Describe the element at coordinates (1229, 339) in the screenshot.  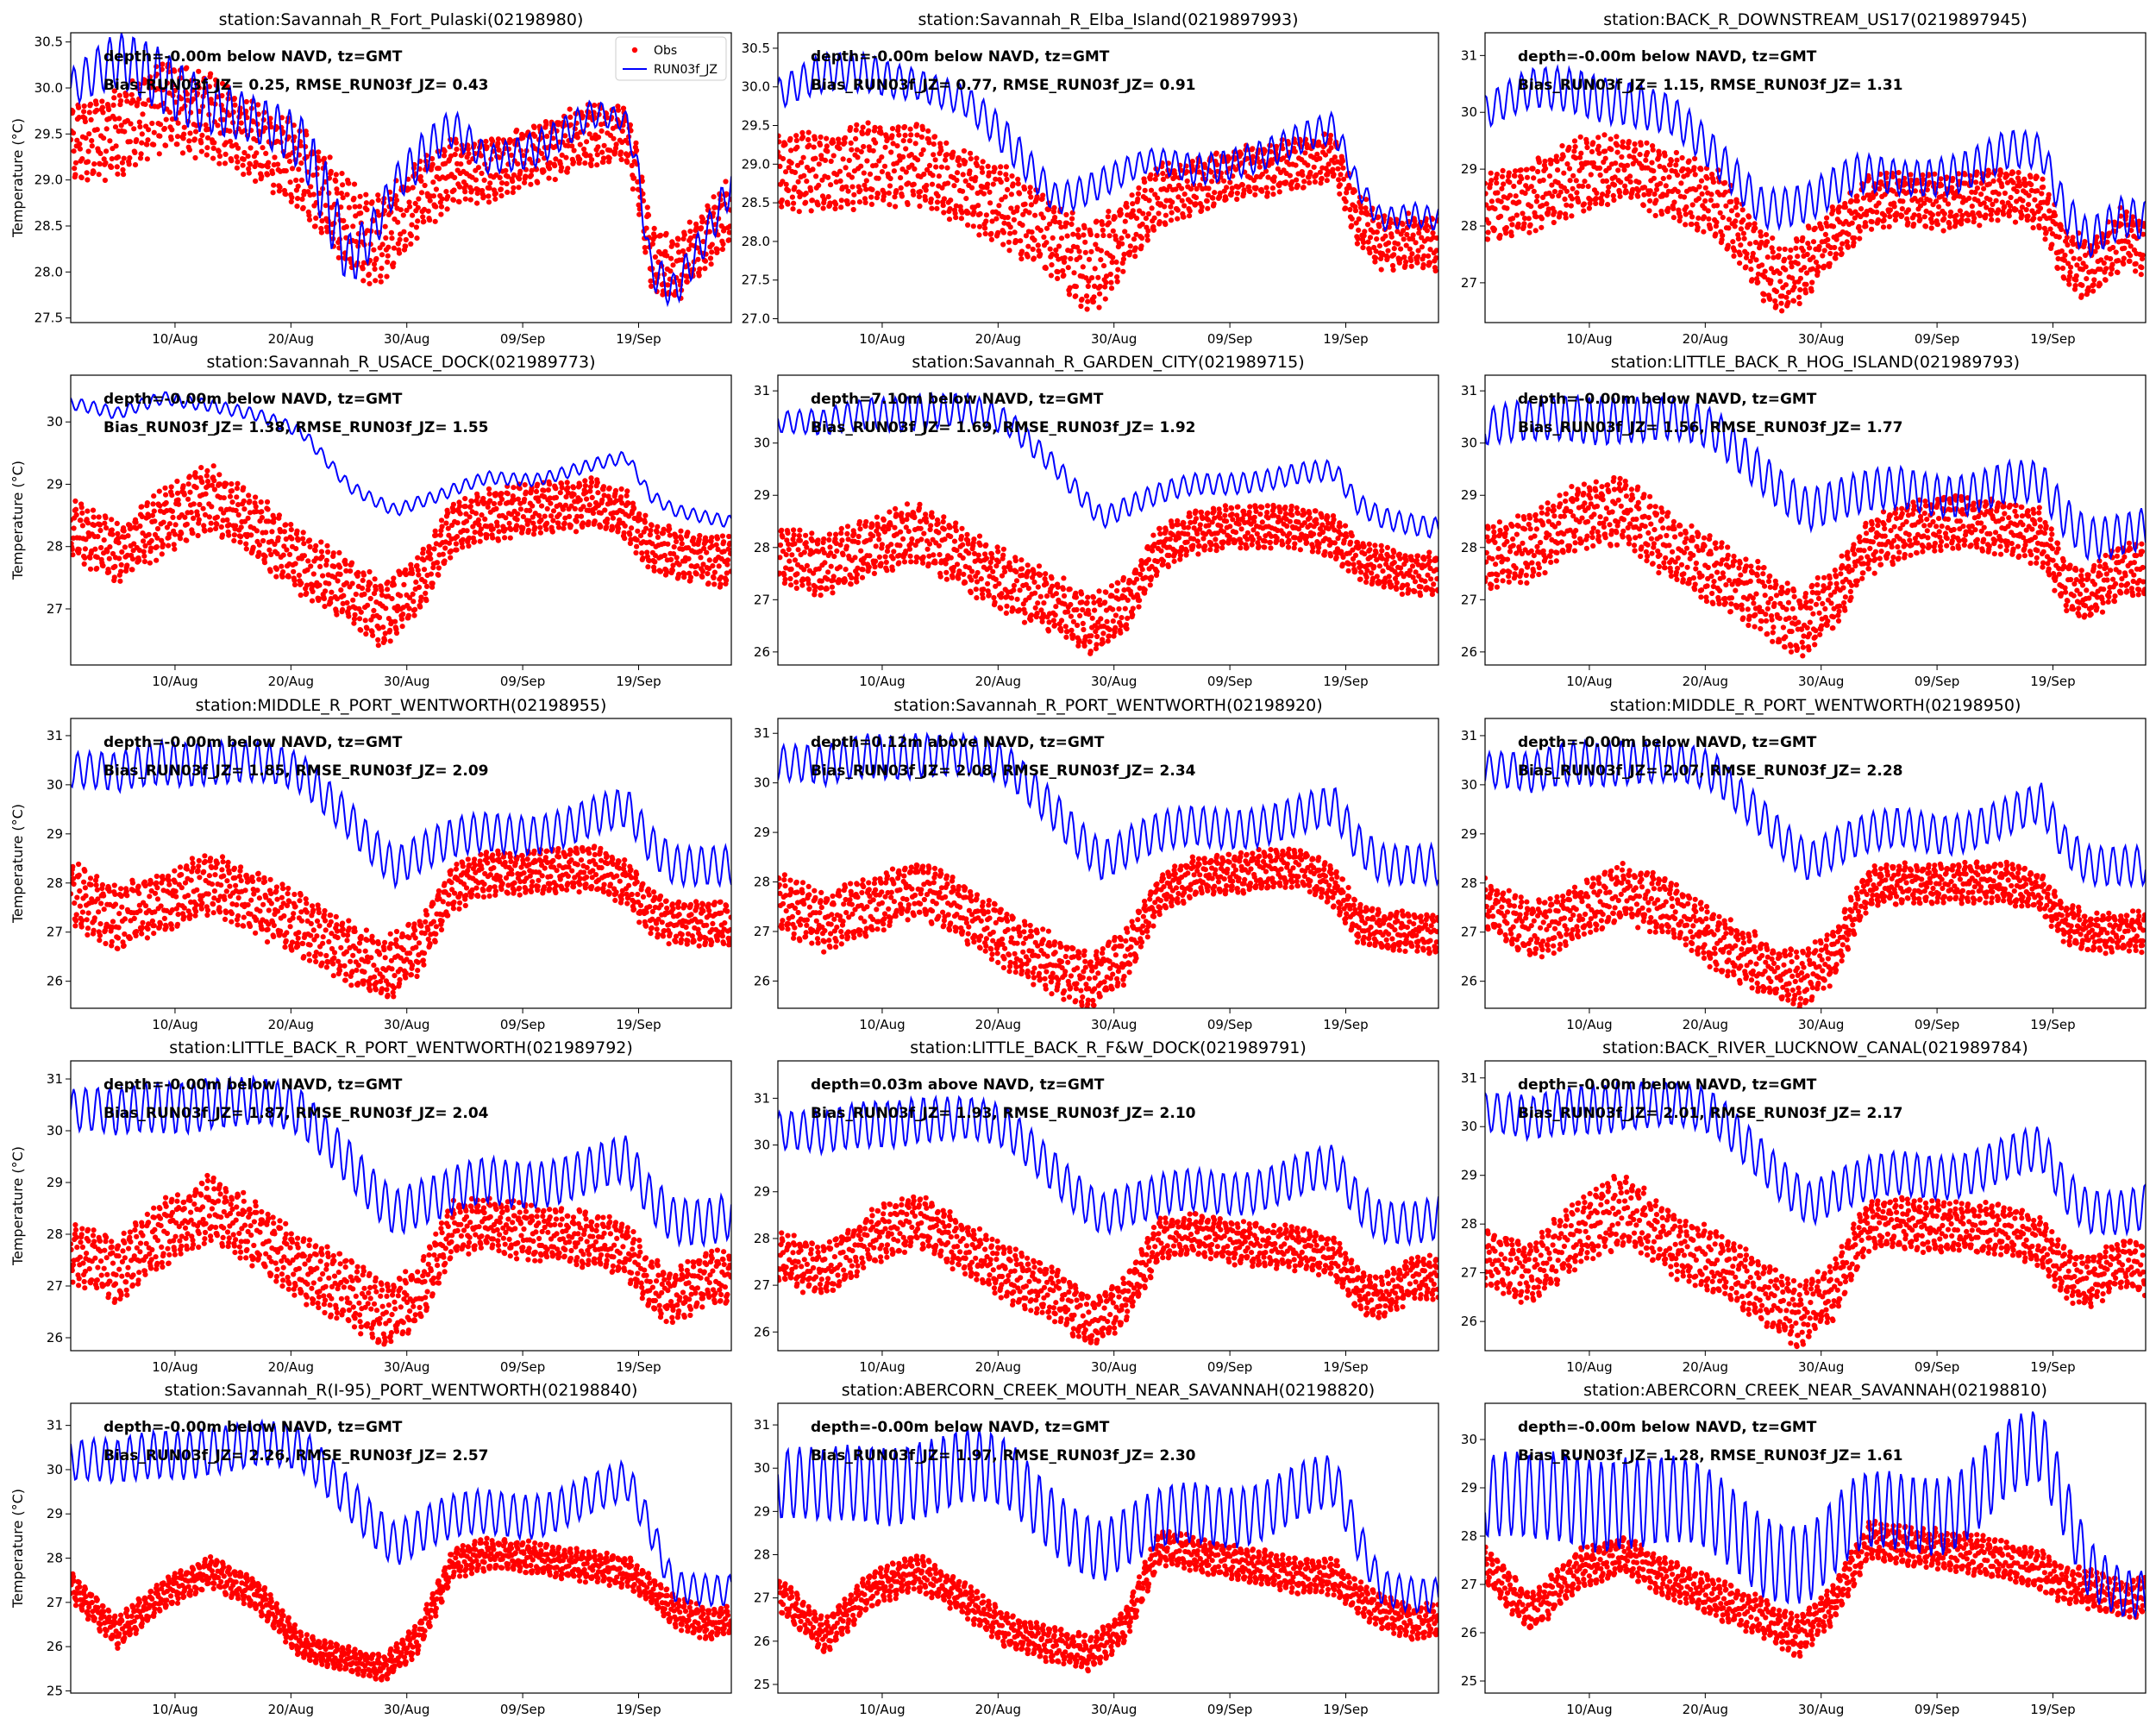
I see `x-tick-label: 09/Sep` at that location.